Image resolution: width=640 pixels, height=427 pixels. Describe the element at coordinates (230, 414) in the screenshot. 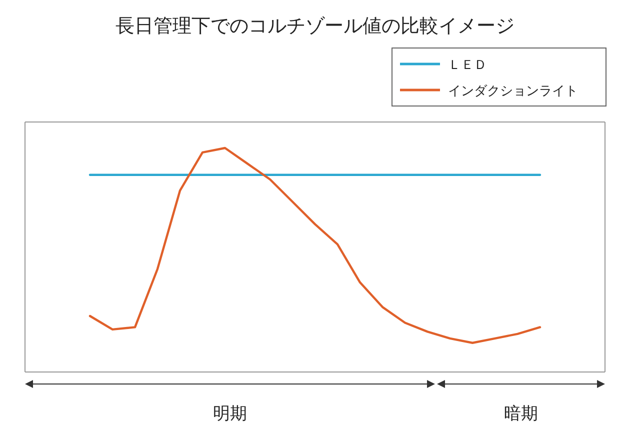

I see `text: 明期` at that location.